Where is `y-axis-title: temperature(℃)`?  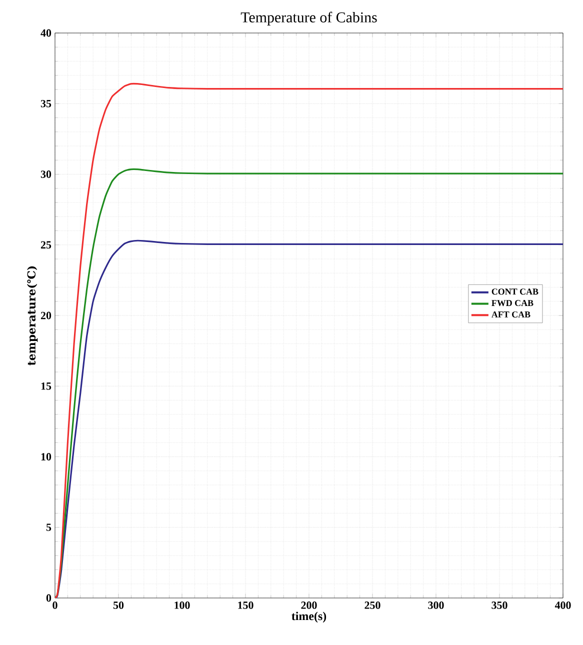
y-axis-title: temperature(℃) is located at coordinates (32, 316).